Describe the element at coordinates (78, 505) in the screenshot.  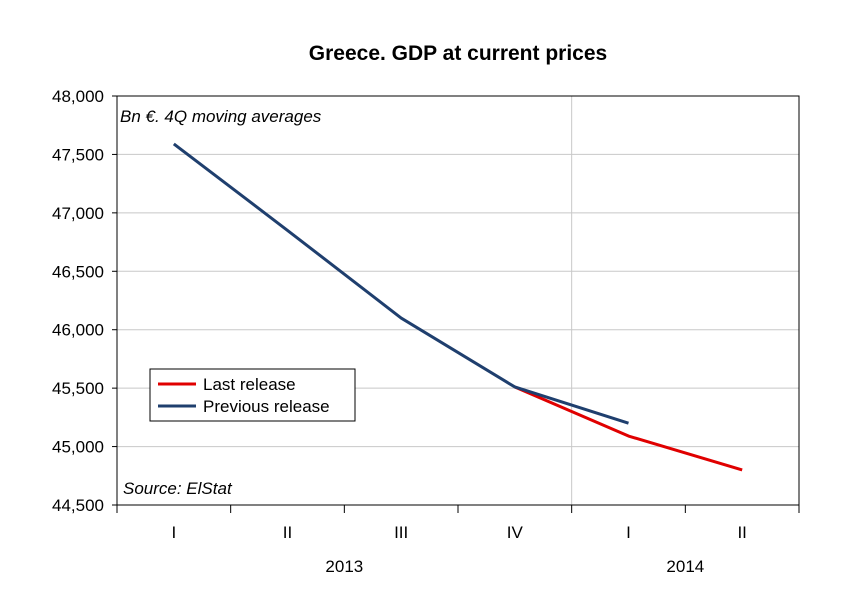
I see `y-tick-label: 44,500` at that location.